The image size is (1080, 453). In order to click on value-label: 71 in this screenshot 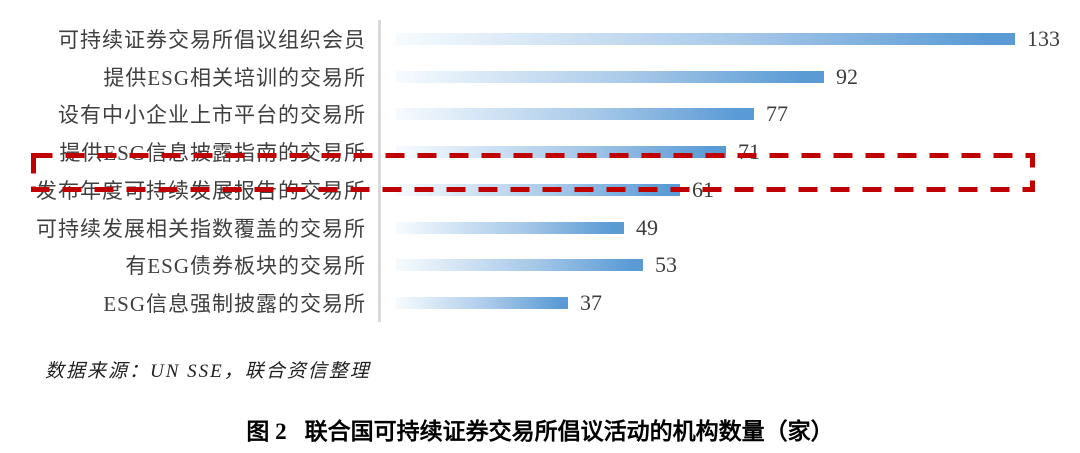, I will do `click(749, 152)`.